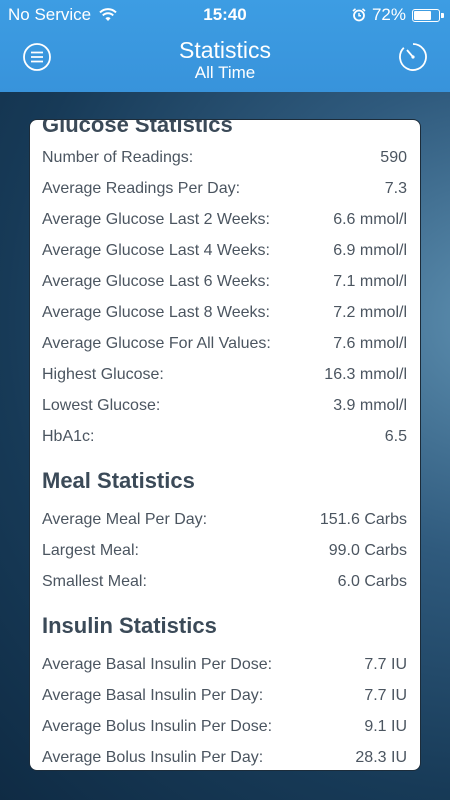  I want to click on stat-label: Largest Meal:, so click(90, 550).